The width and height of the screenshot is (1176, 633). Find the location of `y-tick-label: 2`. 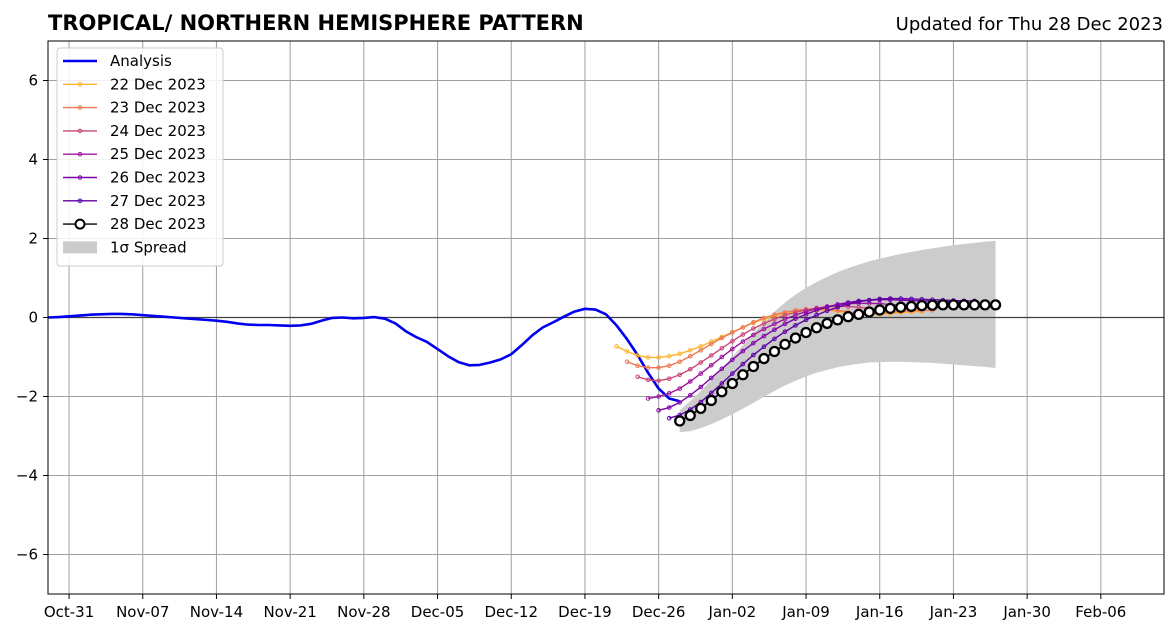

y-tick-label: 2 is located at coordinates (33, 239).